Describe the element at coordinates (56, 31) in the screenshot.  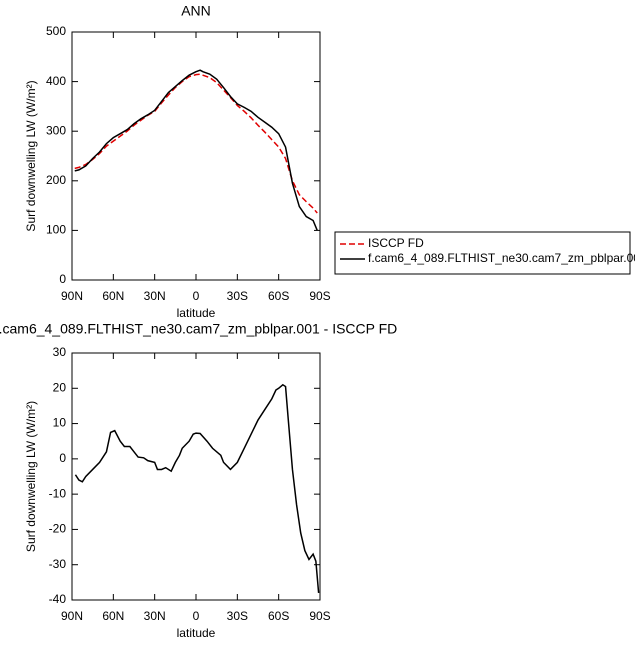
I see `y-tick-label: 500` at that location.